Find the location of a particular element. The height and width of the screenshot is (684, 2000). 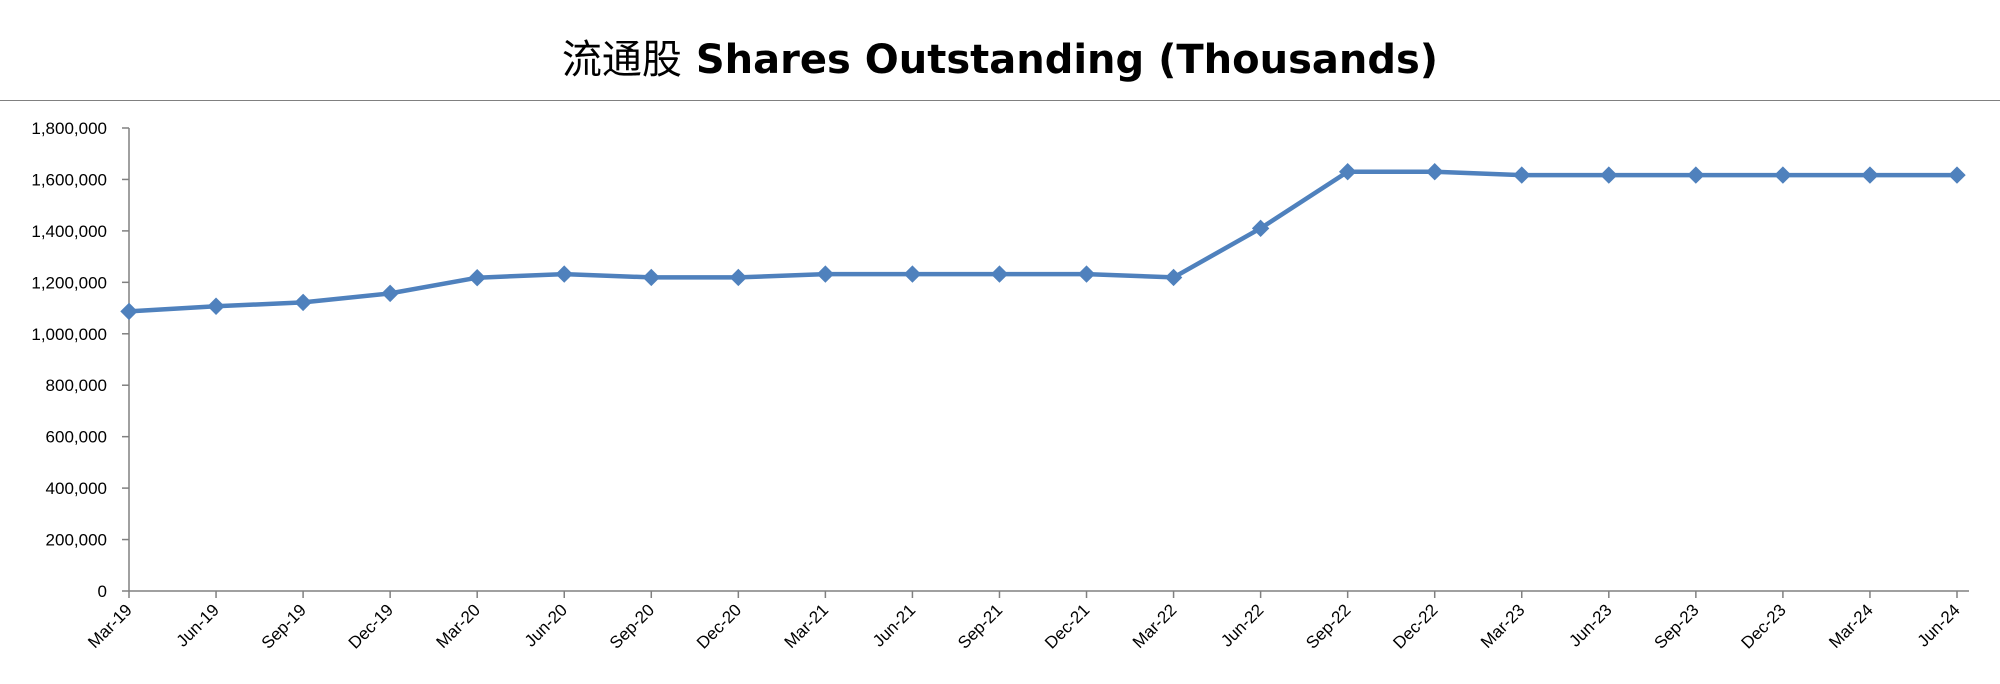

y-tick-label: 1,800,000 is located at coordinates (69, 128).